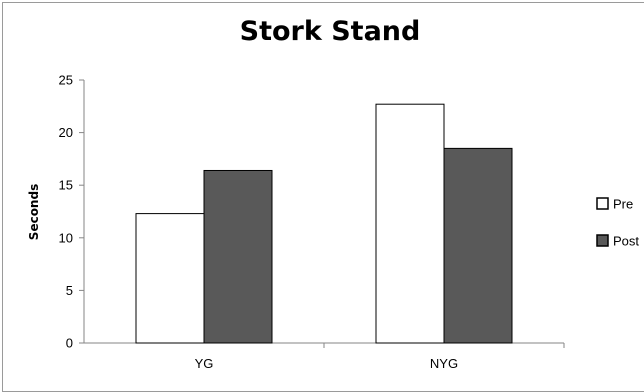 The image size is (644, 392). I want to click on bar-post-nyg, so click(478, 245).